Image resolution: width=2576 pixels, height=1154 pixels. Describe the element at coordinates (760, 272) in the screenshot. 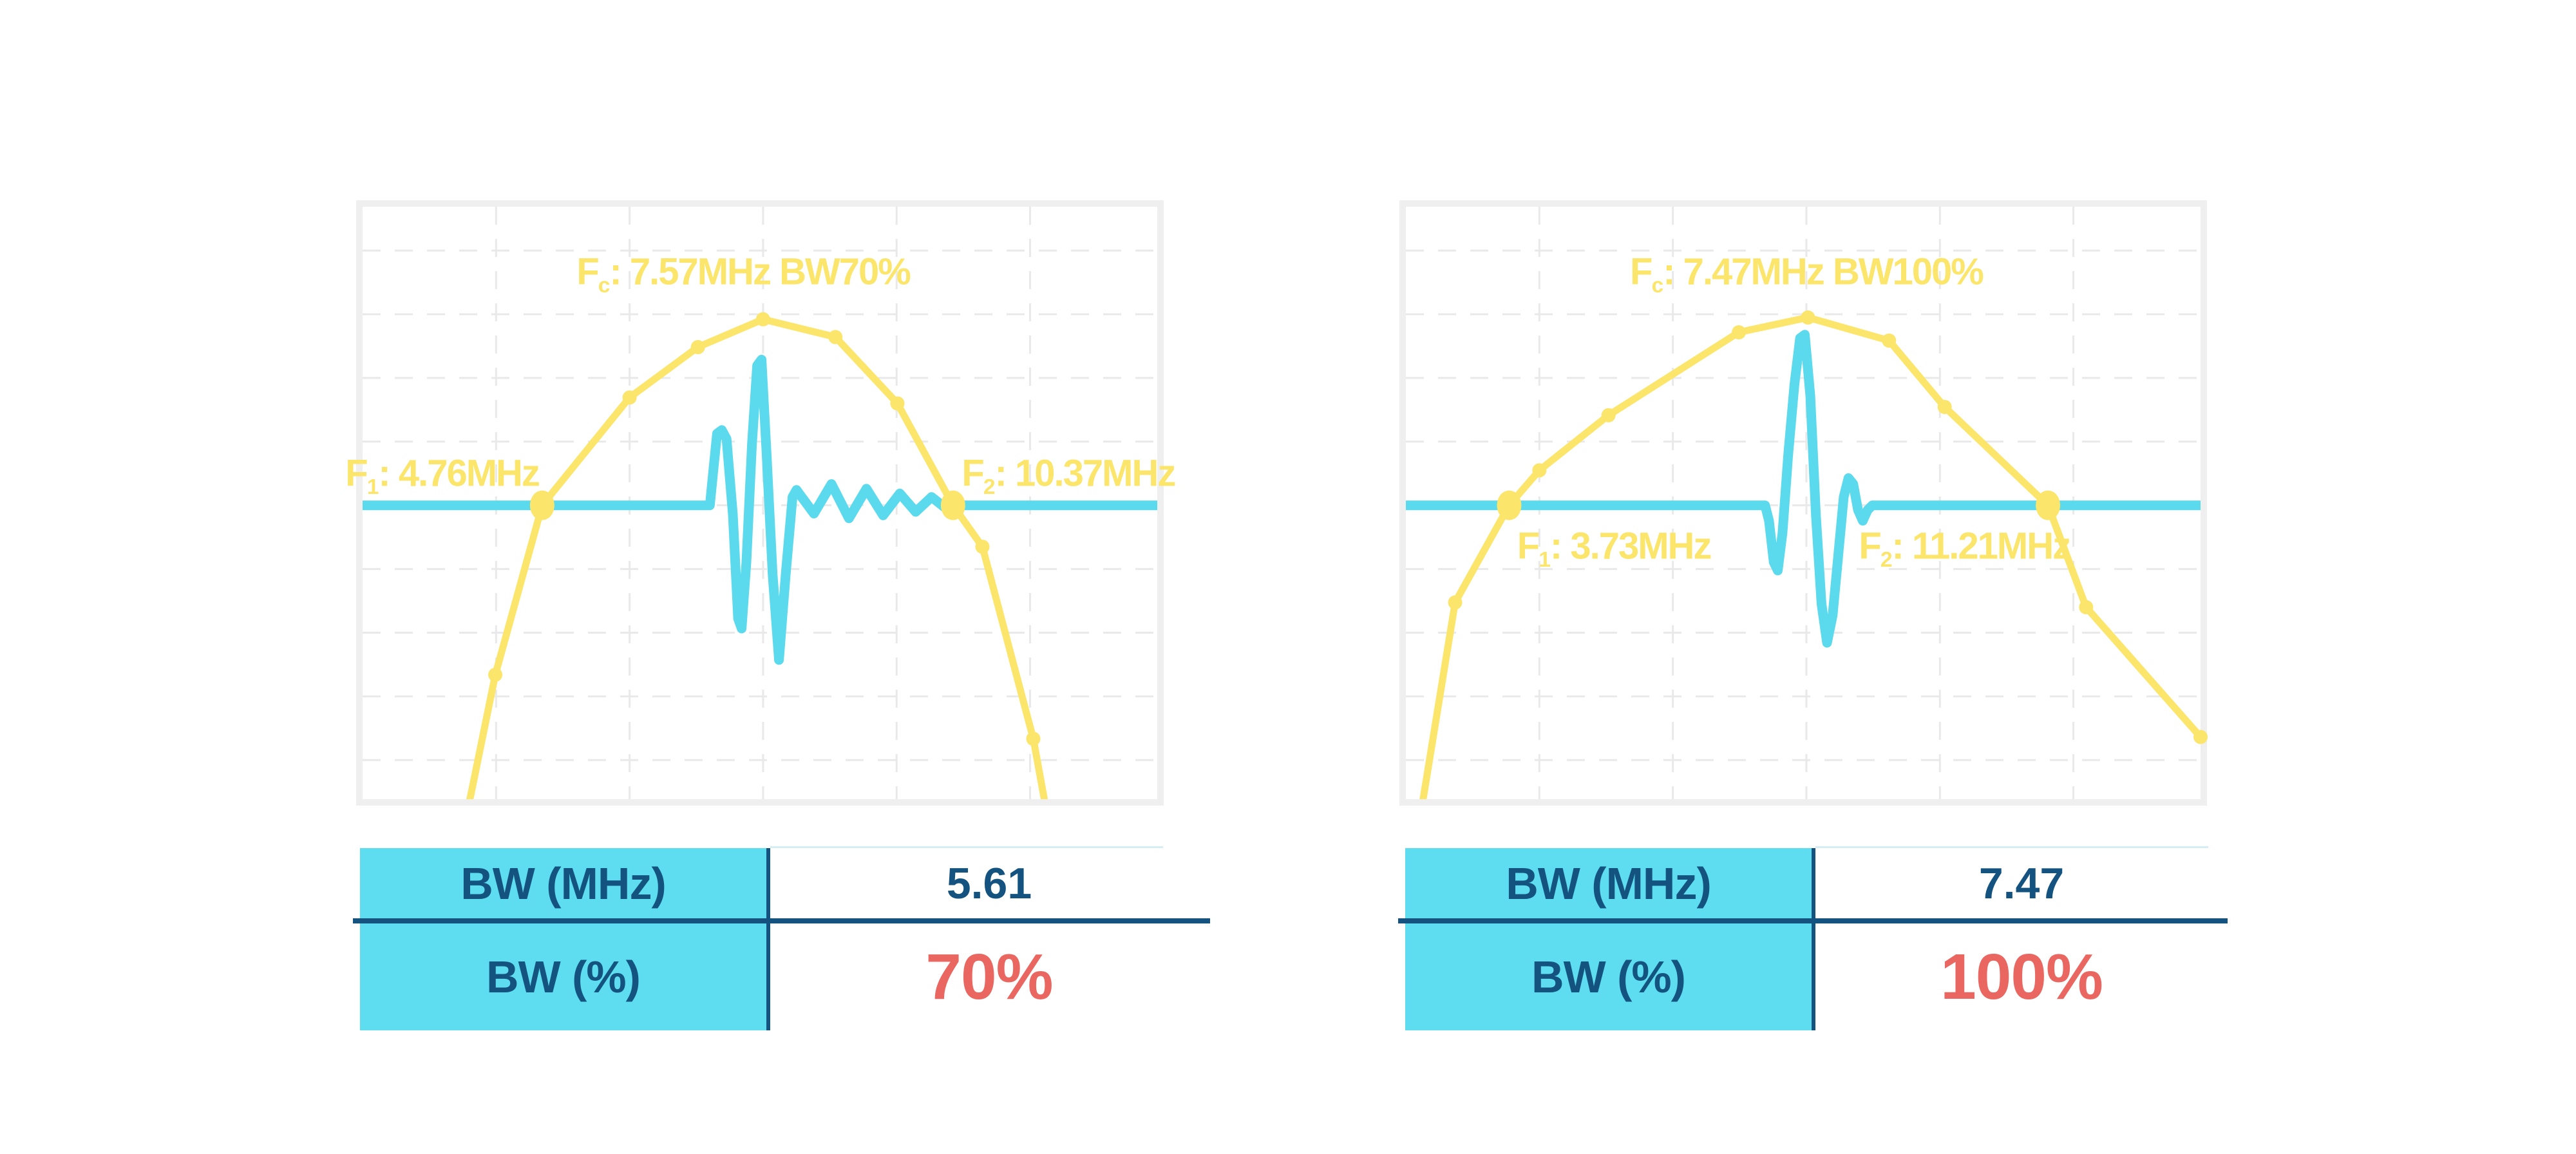

I see `fc-annotation-value: : 7.57MHz BW70%` at that location.